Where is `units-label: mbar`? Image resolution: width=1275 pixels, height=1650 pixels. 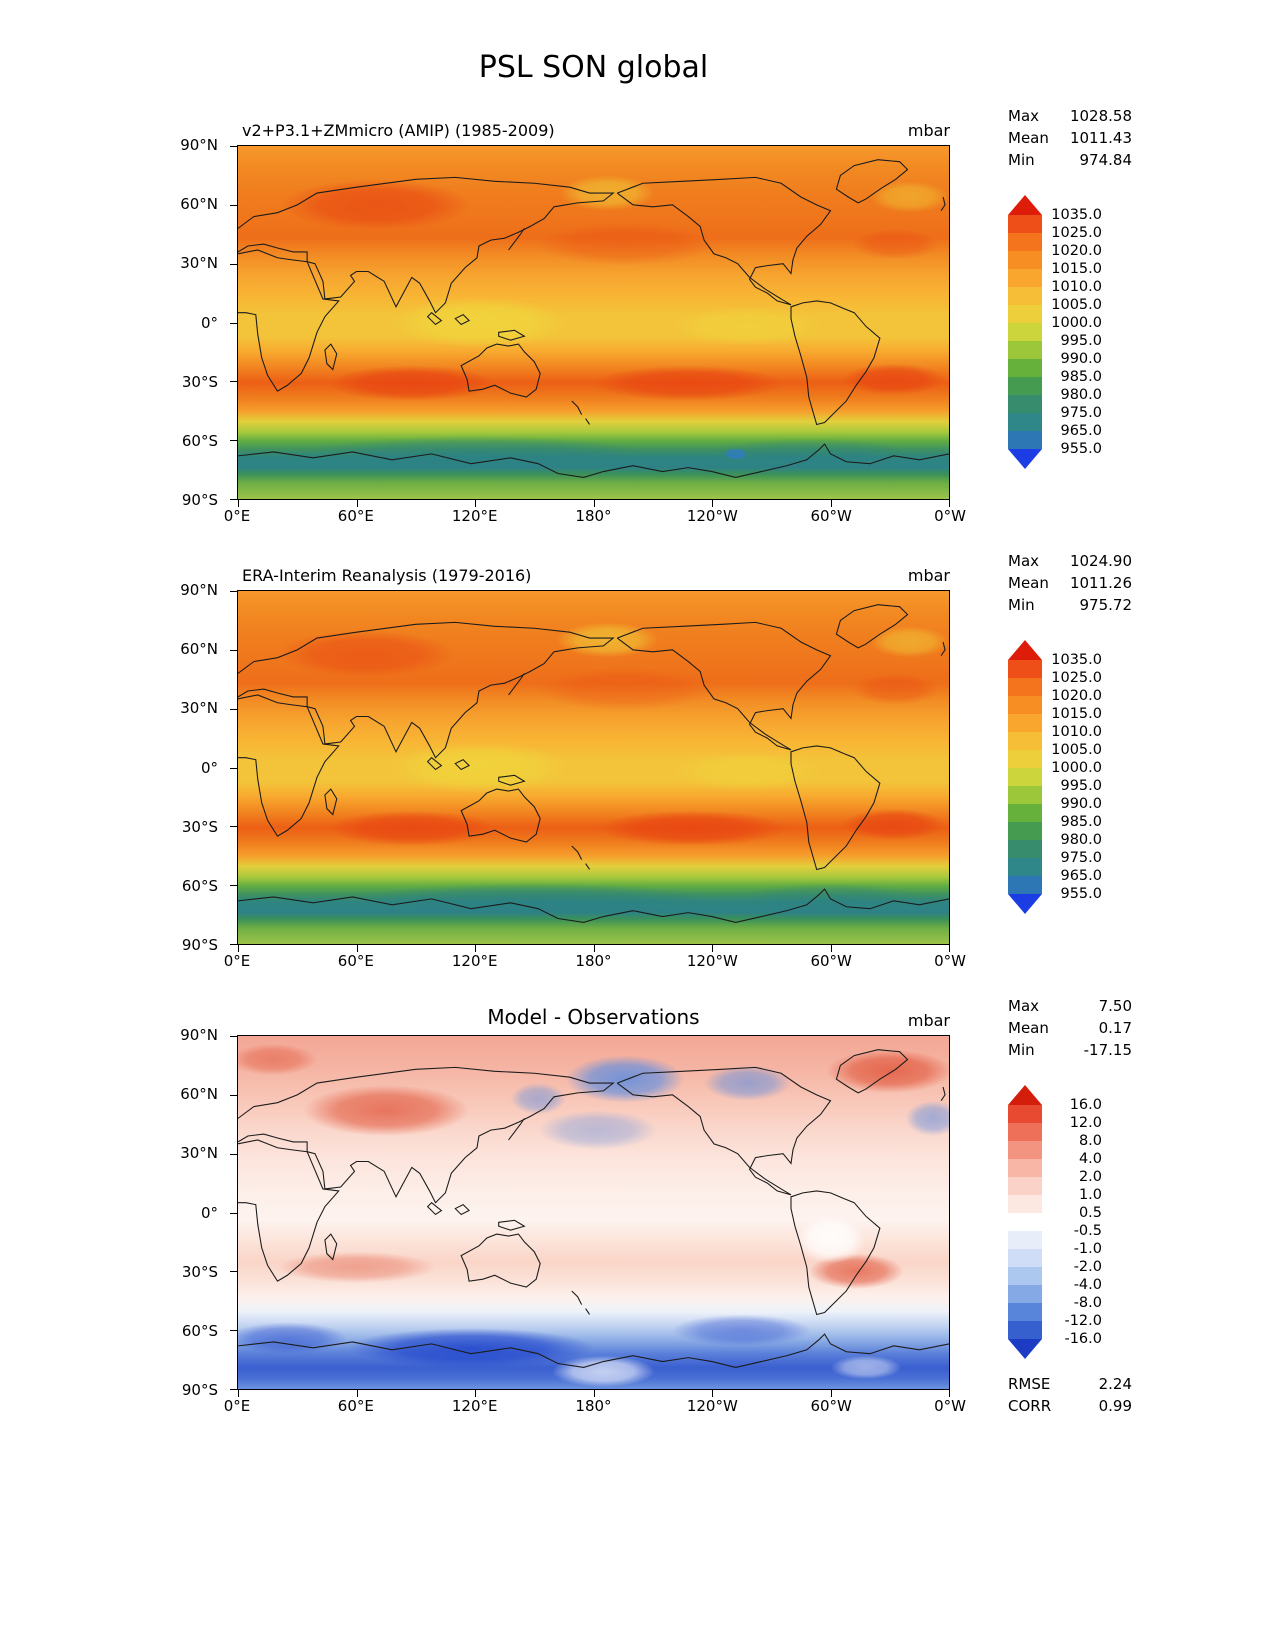
units-label: mbar is located at coordinates (928, 1020).